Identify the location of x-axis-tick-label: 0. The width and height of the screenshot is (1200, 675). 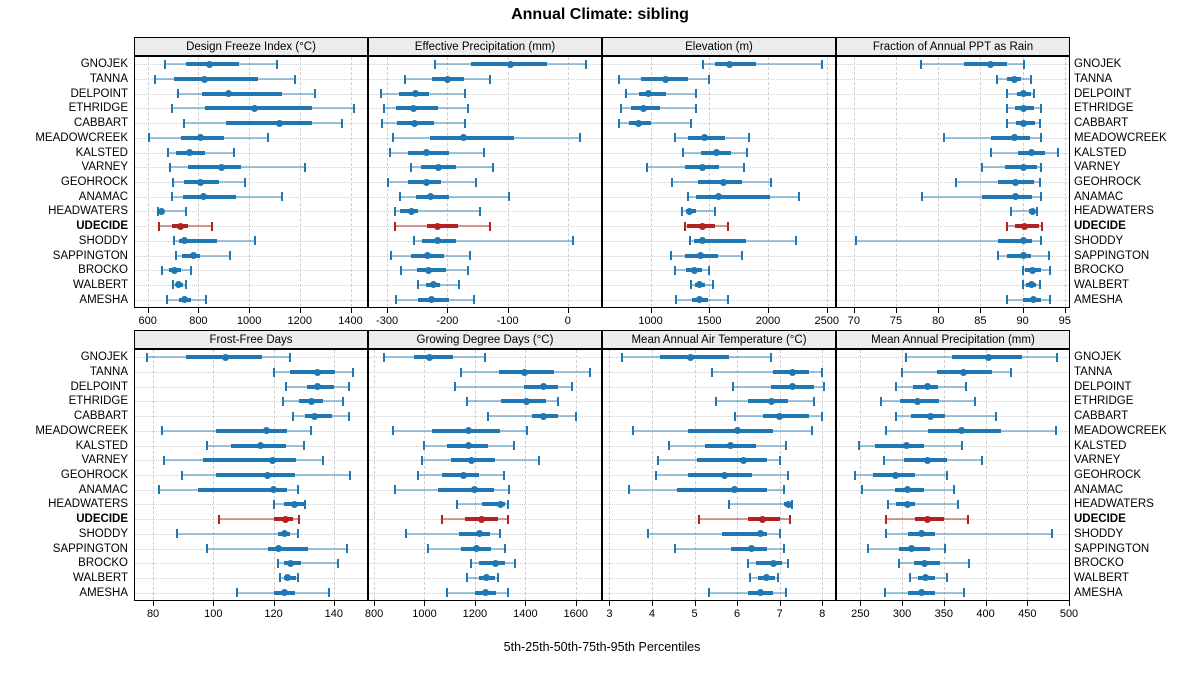
(567, 321).